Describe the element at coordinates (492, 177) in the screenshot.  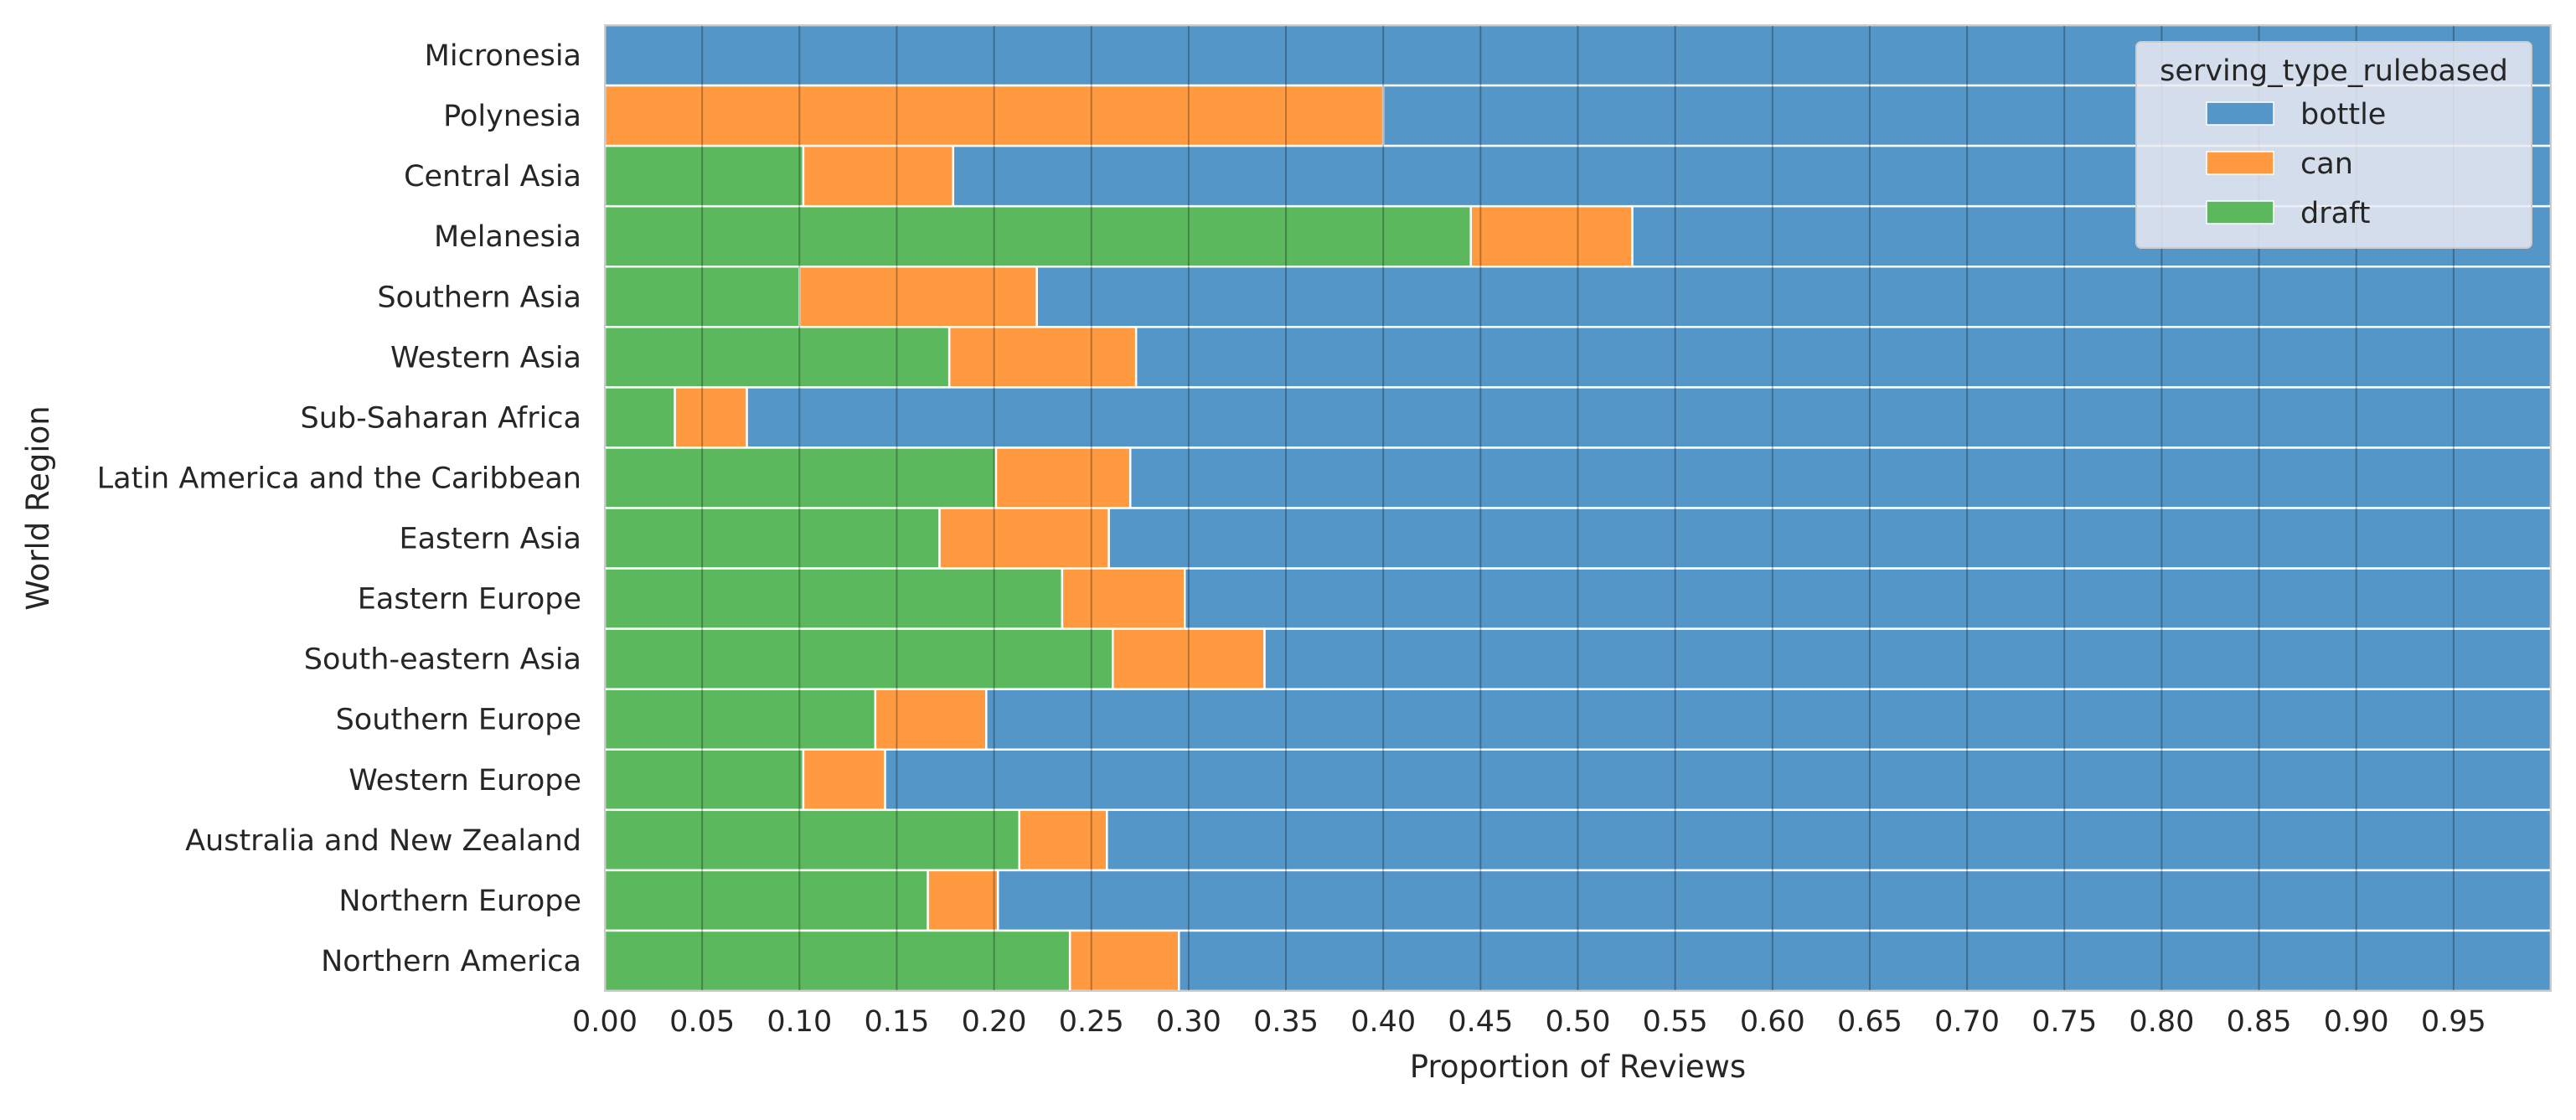
I see `y-tick-label: Central Asia` at that location.